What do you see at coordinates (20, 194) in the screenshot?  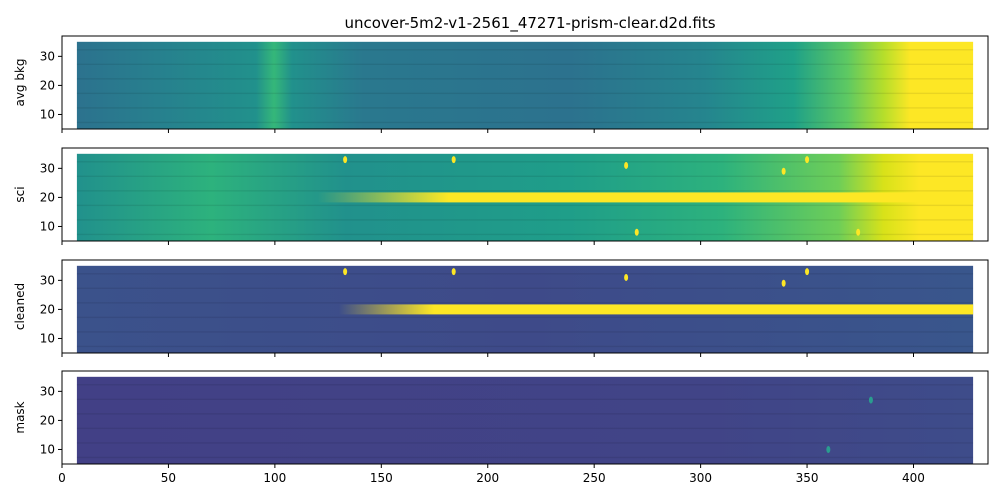 I see `y-axis-label: sci` at bounding box center [20, 194].